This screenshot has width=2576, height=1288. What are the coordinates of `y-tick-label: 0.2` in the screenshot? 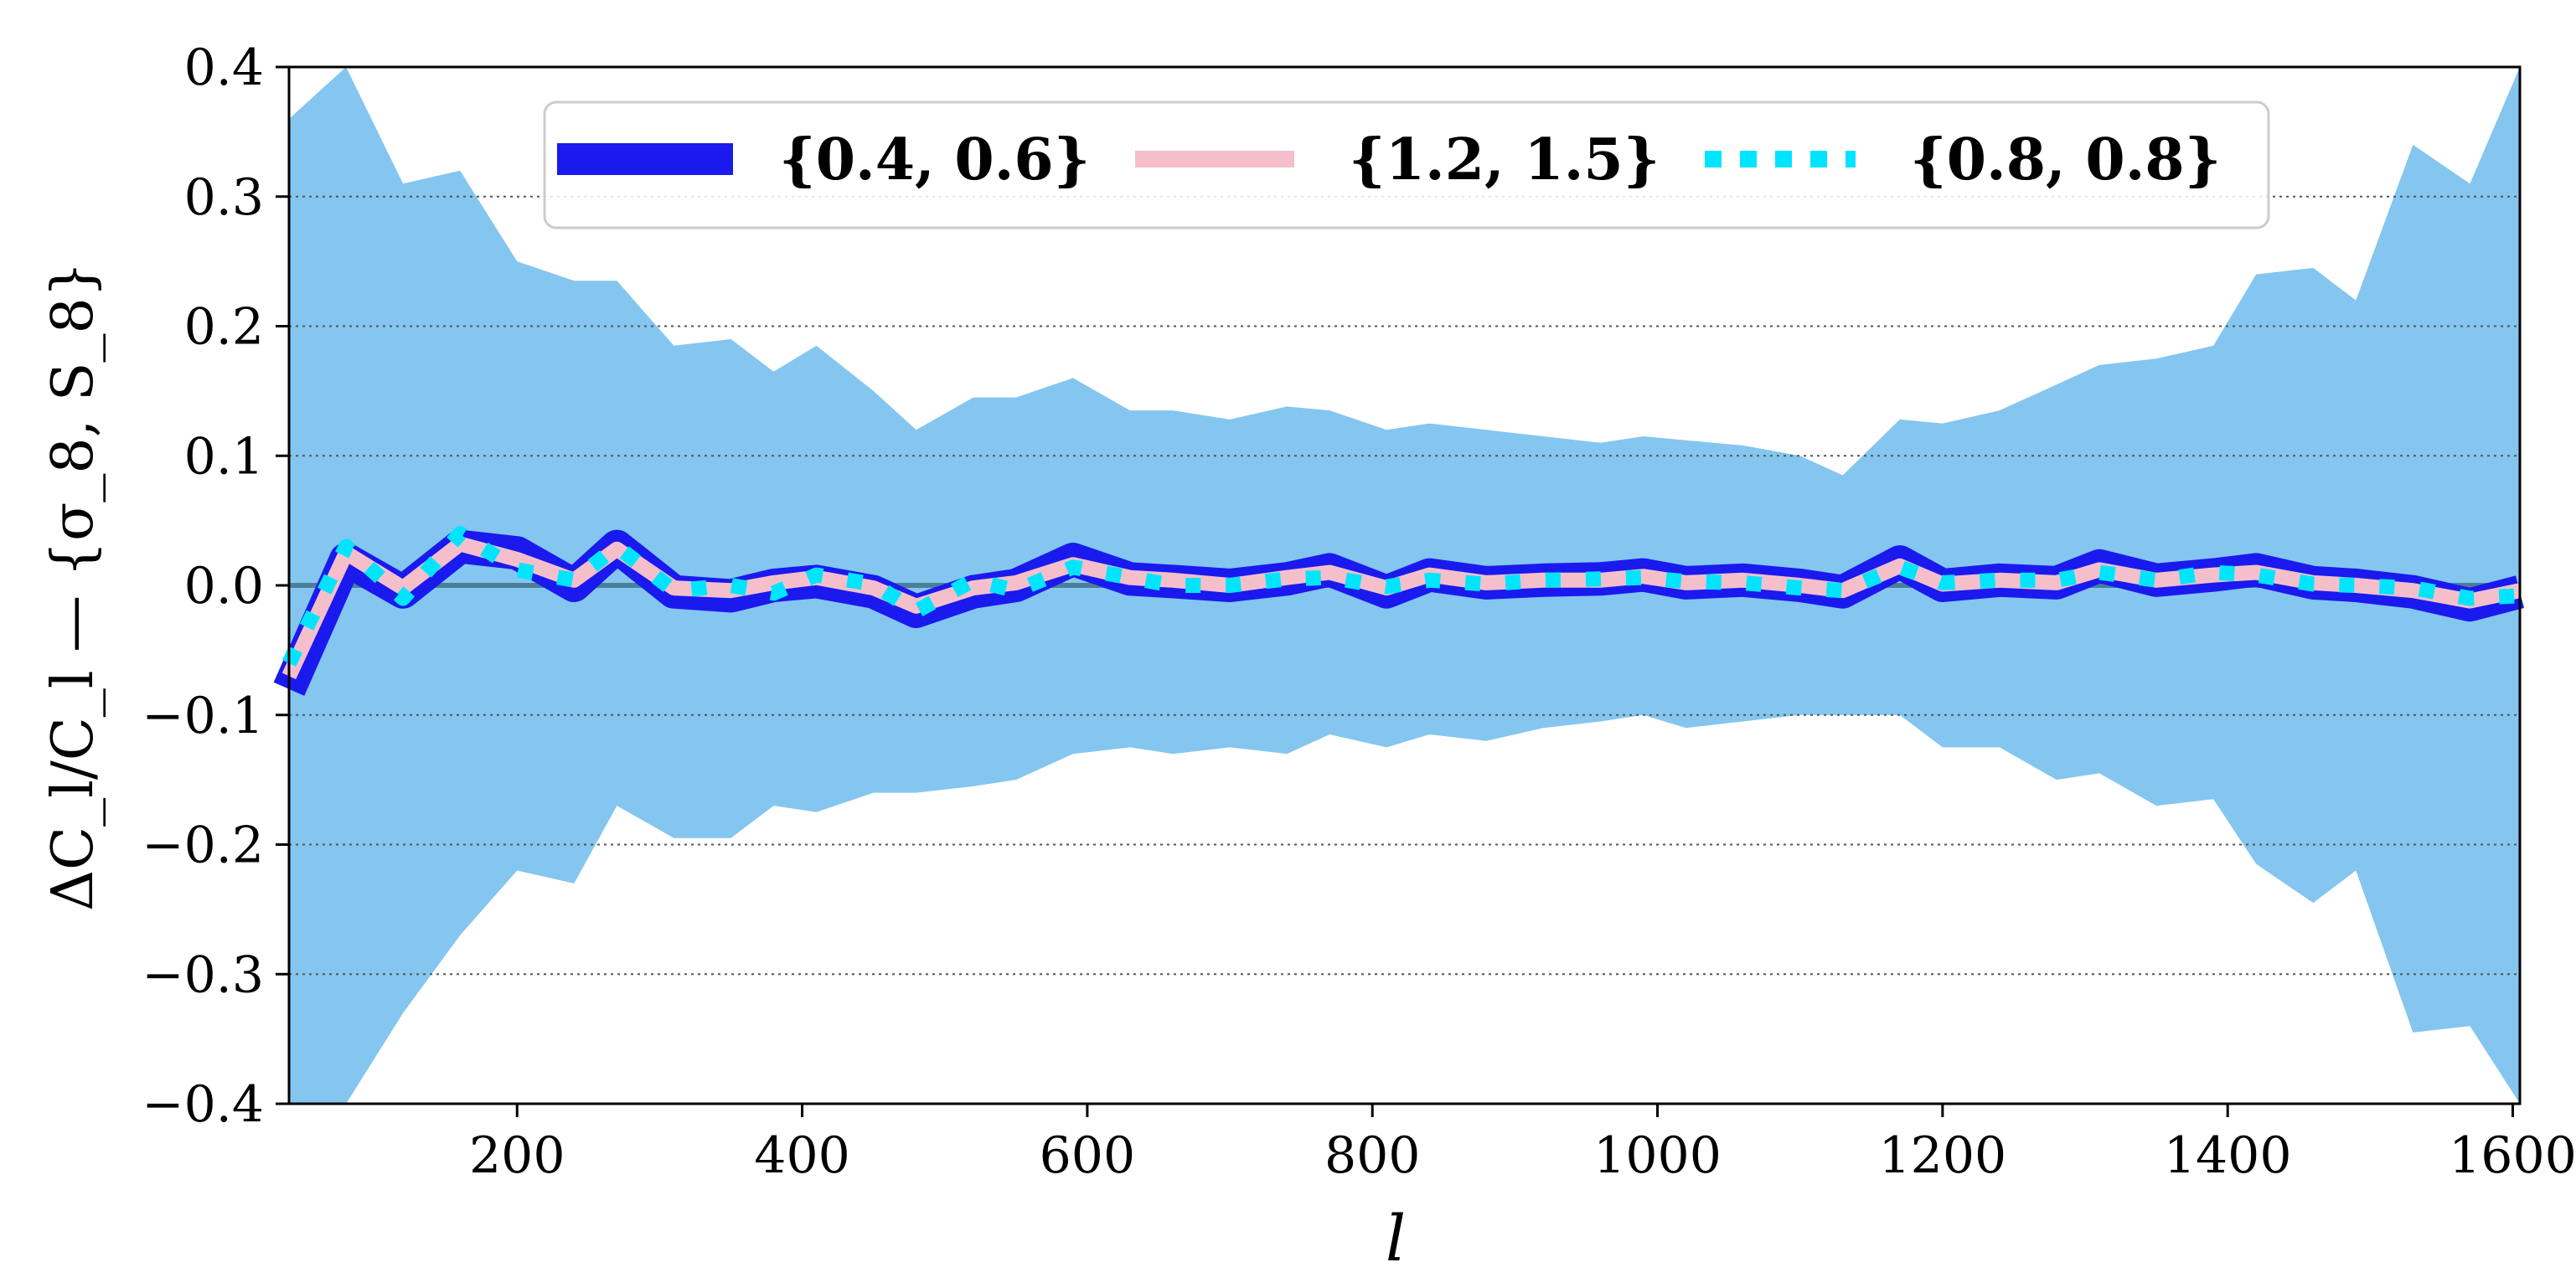 It's located at (224, 327).